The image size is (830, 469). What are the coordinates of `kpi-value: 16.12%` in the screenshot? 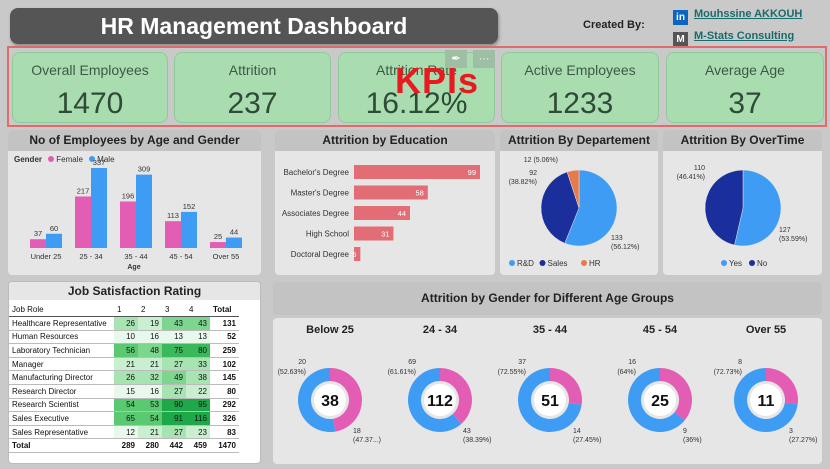 It's located at (416, 103).